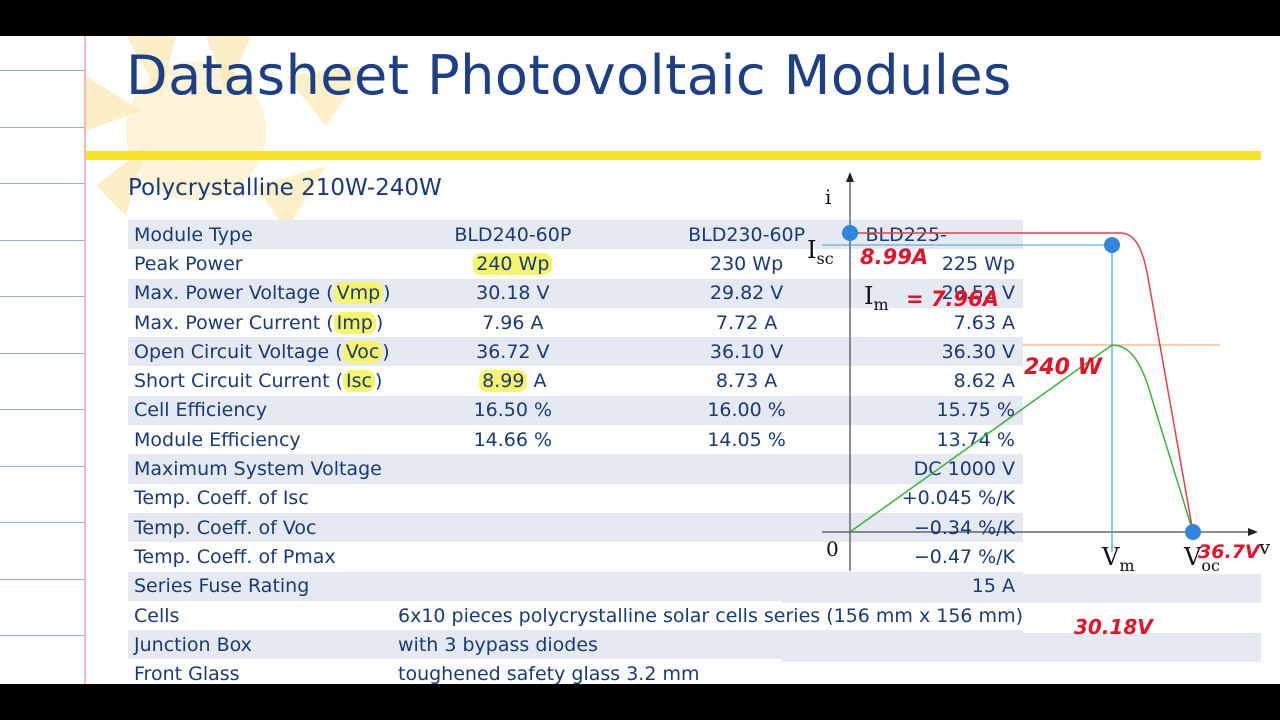 The height and width of the screenshot is (720, 1280). I want to click on cell-value: 14.66 %, so click(513, 439).